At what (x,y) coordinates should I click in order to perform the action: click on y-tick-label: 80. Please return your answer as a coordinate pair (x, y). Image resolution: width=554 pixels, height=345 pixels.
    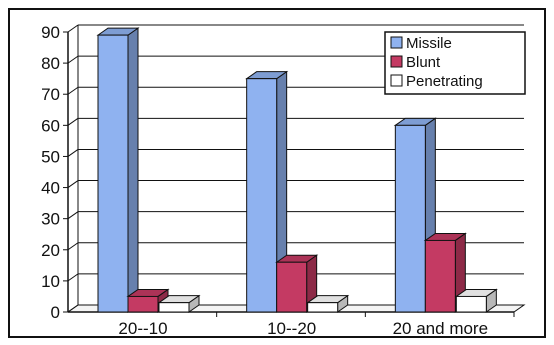
    Looking at the image, I should click on (50, 63).